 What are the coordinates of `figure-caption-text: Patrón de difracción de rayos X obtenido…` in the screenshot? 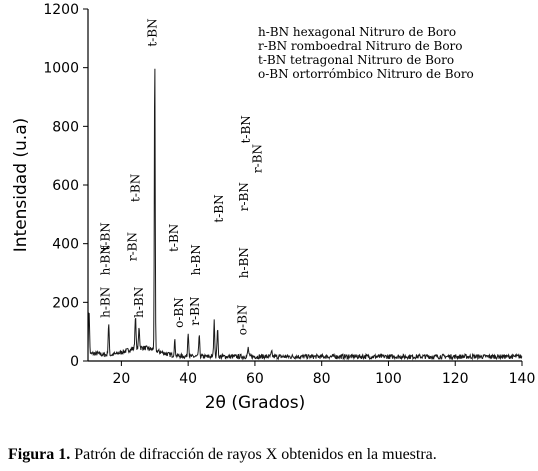 It's located at (253, 454).